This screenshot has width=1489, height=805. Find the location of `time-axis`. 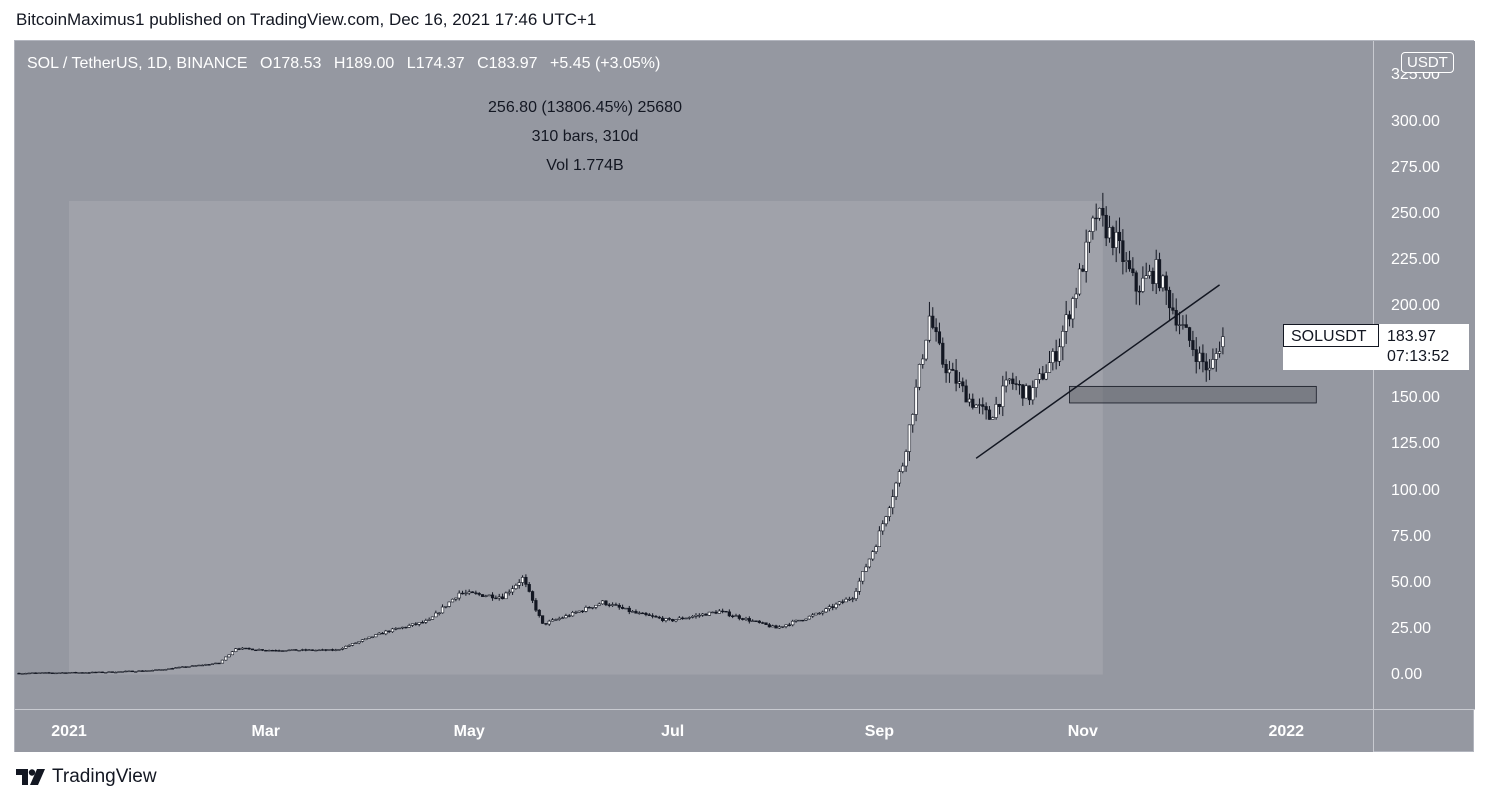

time-axis is located at coordinates (694, 730).